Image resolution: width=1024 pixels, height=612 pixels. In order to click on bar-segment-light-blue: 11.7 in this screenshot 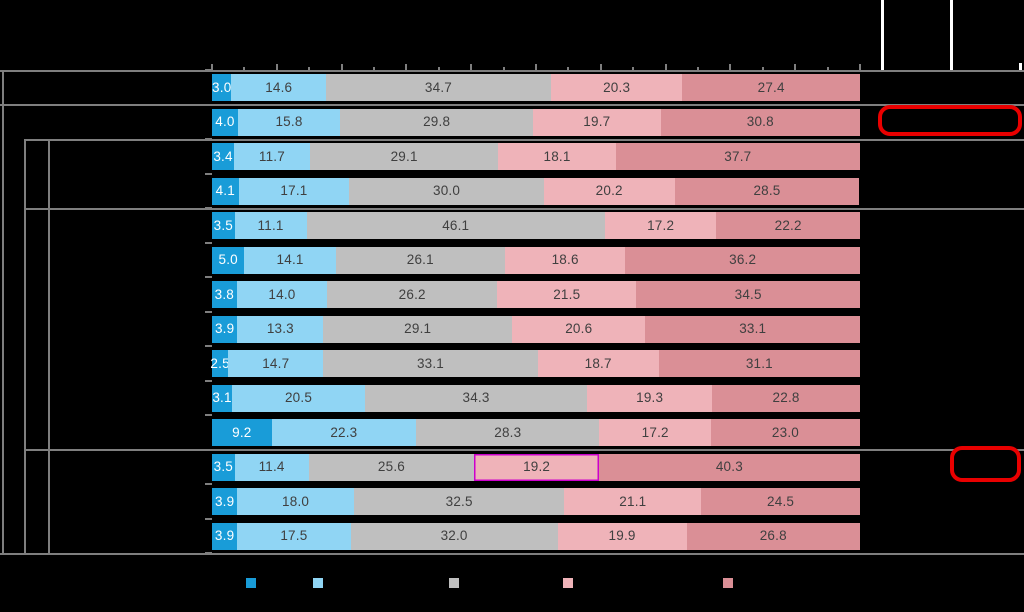, I will do `click(272, 156)`.